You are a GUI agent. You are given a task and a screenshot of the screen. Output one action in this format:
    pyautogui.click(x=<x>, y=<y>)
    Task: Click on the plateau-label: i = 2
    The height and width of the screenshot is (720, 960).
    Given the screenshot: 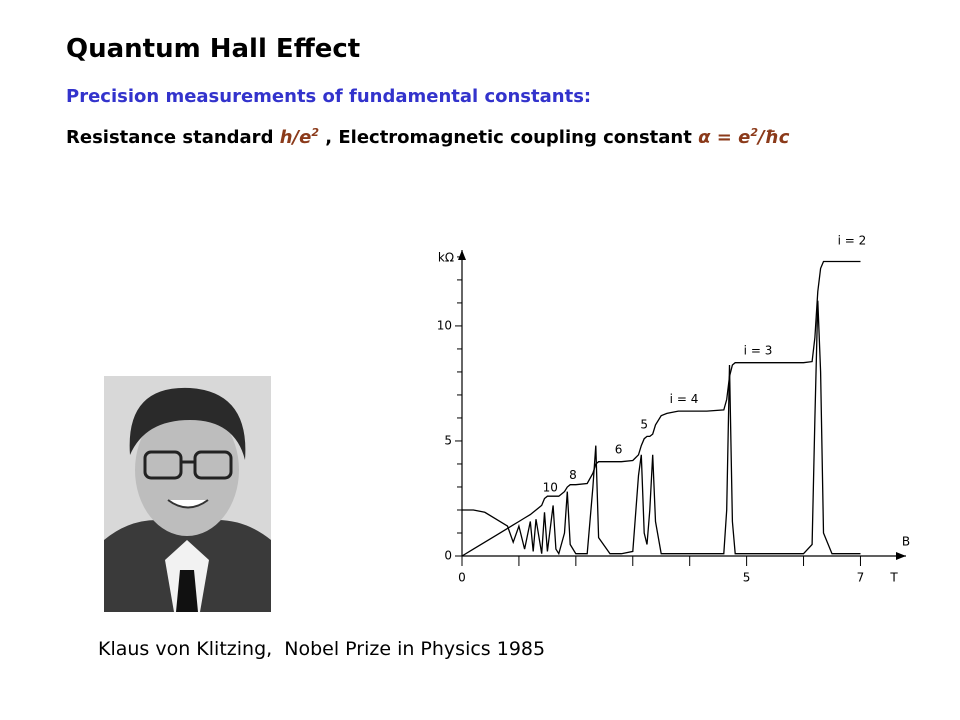 What is the action you would take?
    pyautogui.click(x=852, y=240)
    